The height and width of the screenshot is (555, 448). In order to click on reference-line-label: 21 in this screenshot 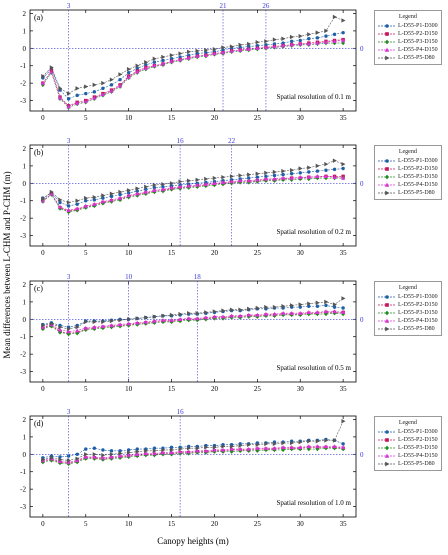, I will do `click(224, 6)`.